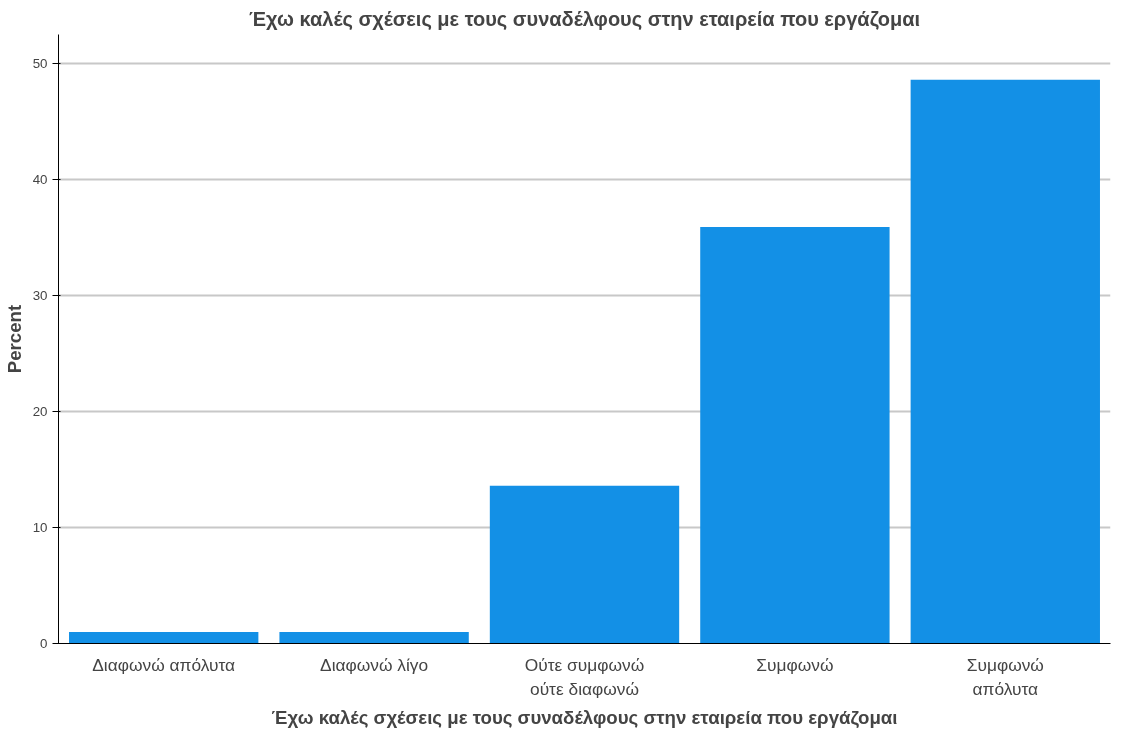 This screenshot has height=738, width=1128. I want to click on x-tick-label: Συμφωνώ απόλυτα, so click(1005, 676).